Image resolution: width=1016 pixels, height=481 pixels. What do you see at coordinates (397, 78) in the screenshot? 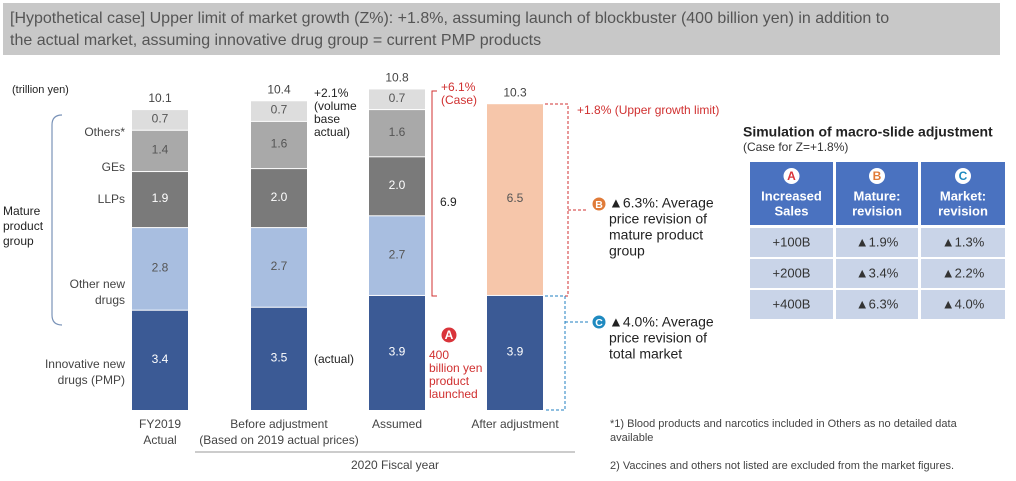
I see `total-label: 10.8` at bounding box center [397, 78].